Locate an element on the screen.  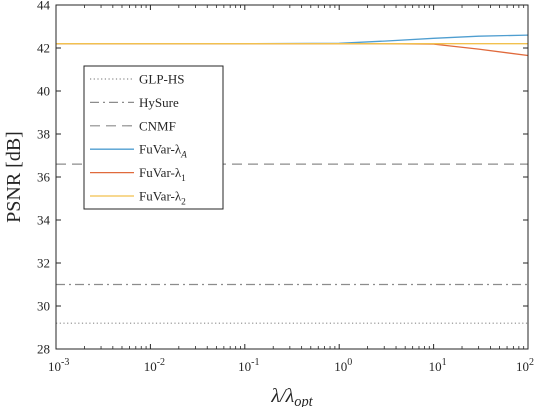
x-tick-label: 10² is located at coordinates (525, 365).